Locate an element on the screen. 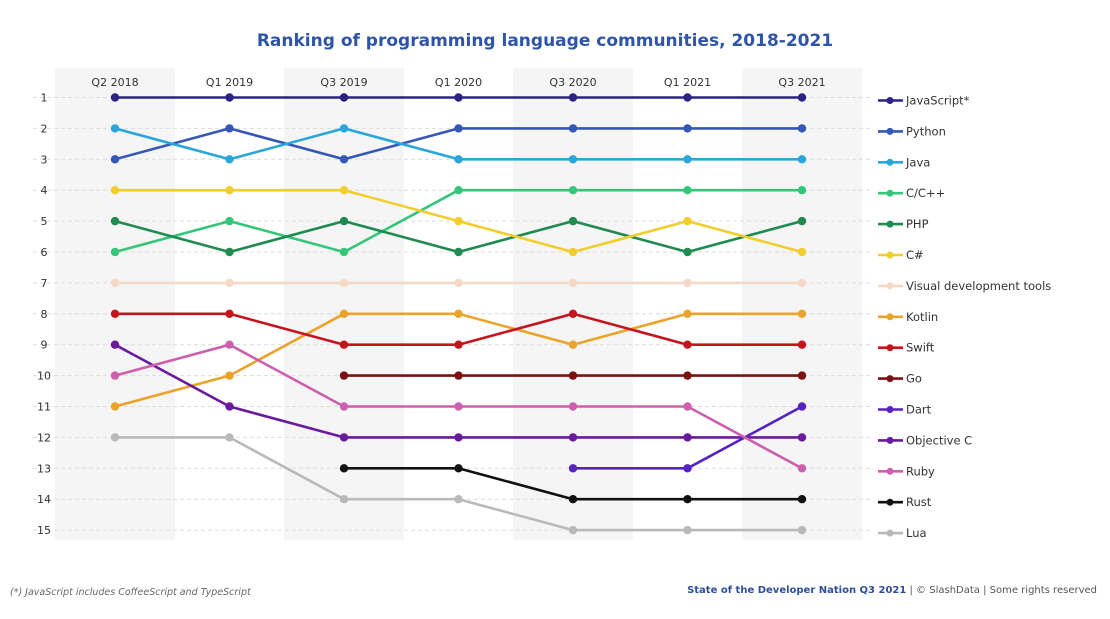 The height and width of the screenshot is (619, 1110). x-tick-label: Q3 2019 is located at coordinates (343, 82).